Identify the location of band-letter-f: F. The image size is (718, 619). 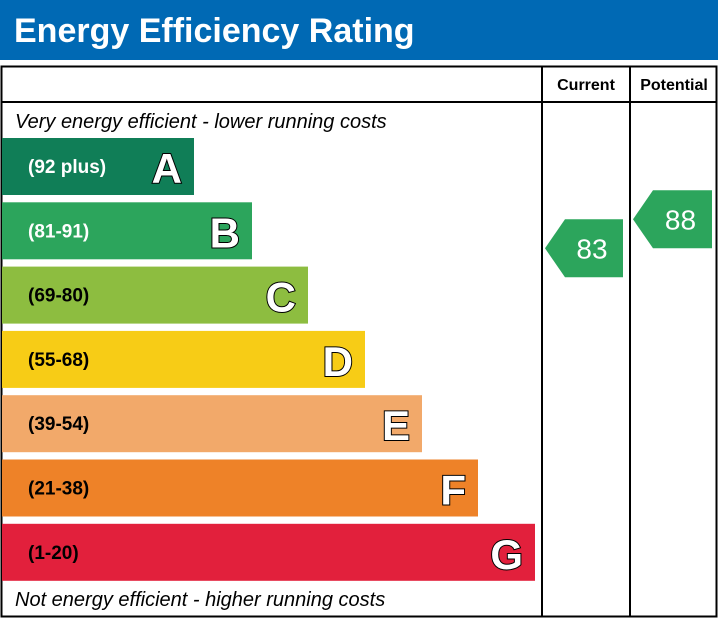
(453, 490).